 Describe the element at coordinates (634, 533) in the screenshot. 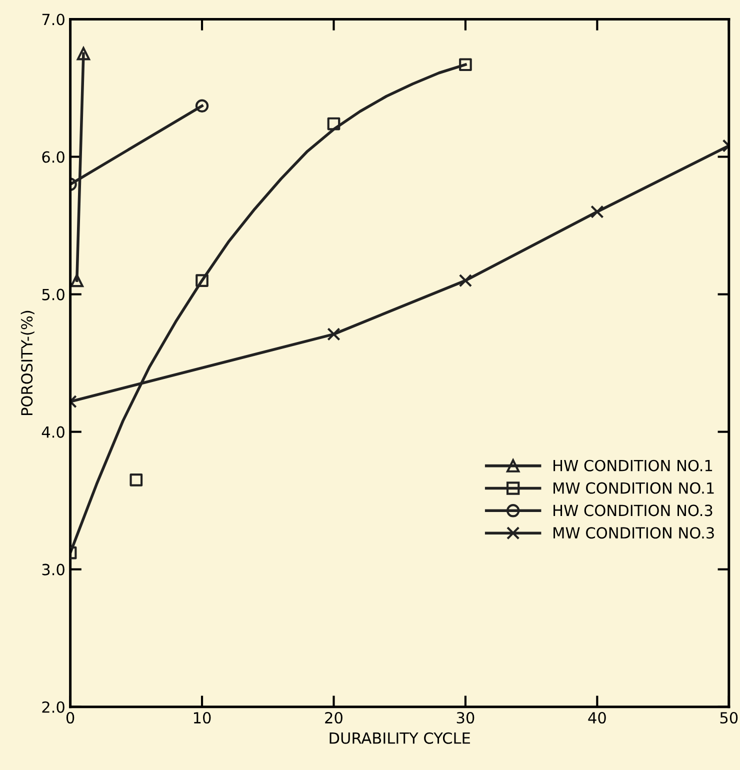

I see `legend-label: MW CONDITION NO.3` at that location.